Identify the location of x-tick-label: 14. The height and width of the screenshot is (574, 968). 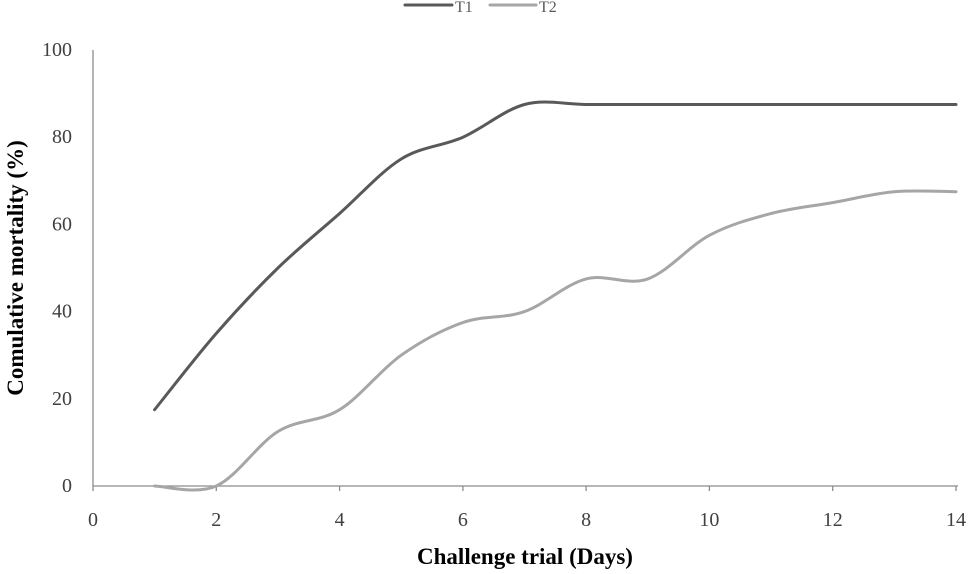
(956, 520).